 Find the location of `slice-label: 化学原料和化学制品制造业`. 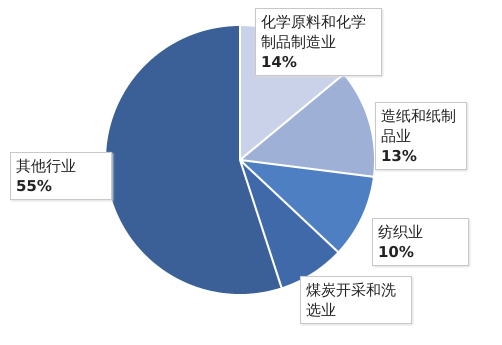

slice-label: 化学原料和化学制品制造业 is located at coordinates (314, 32).